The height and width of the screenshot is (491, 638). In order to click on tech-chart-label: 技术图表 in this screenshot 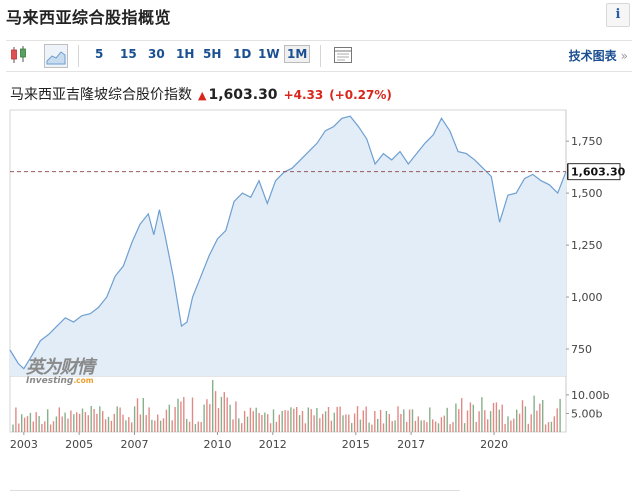, I will do `click(592, 56)`.